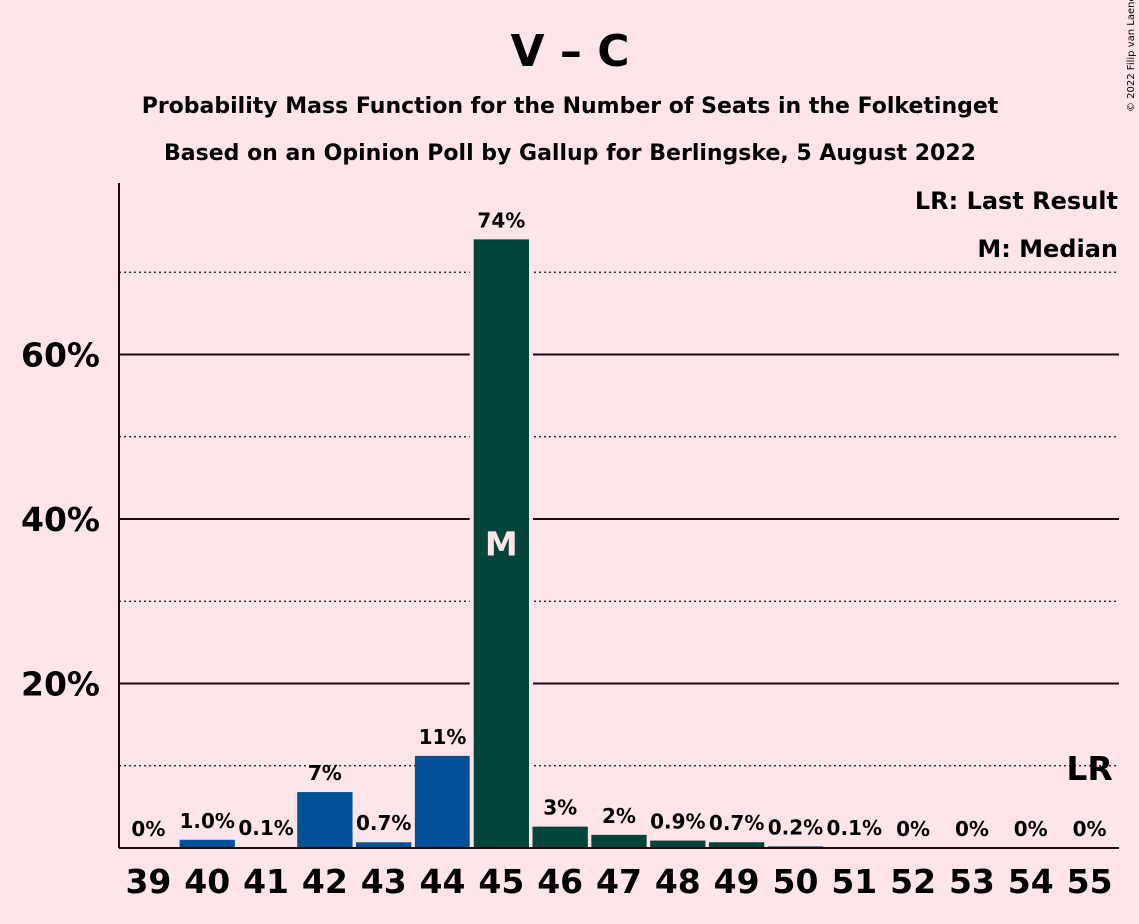 The image size is (1139, 924). I want to click on x-tick-labels: 39 40 41 42 43 44 45 46 47 48 49 50 51 52 53 54 55, so click(618, 881).